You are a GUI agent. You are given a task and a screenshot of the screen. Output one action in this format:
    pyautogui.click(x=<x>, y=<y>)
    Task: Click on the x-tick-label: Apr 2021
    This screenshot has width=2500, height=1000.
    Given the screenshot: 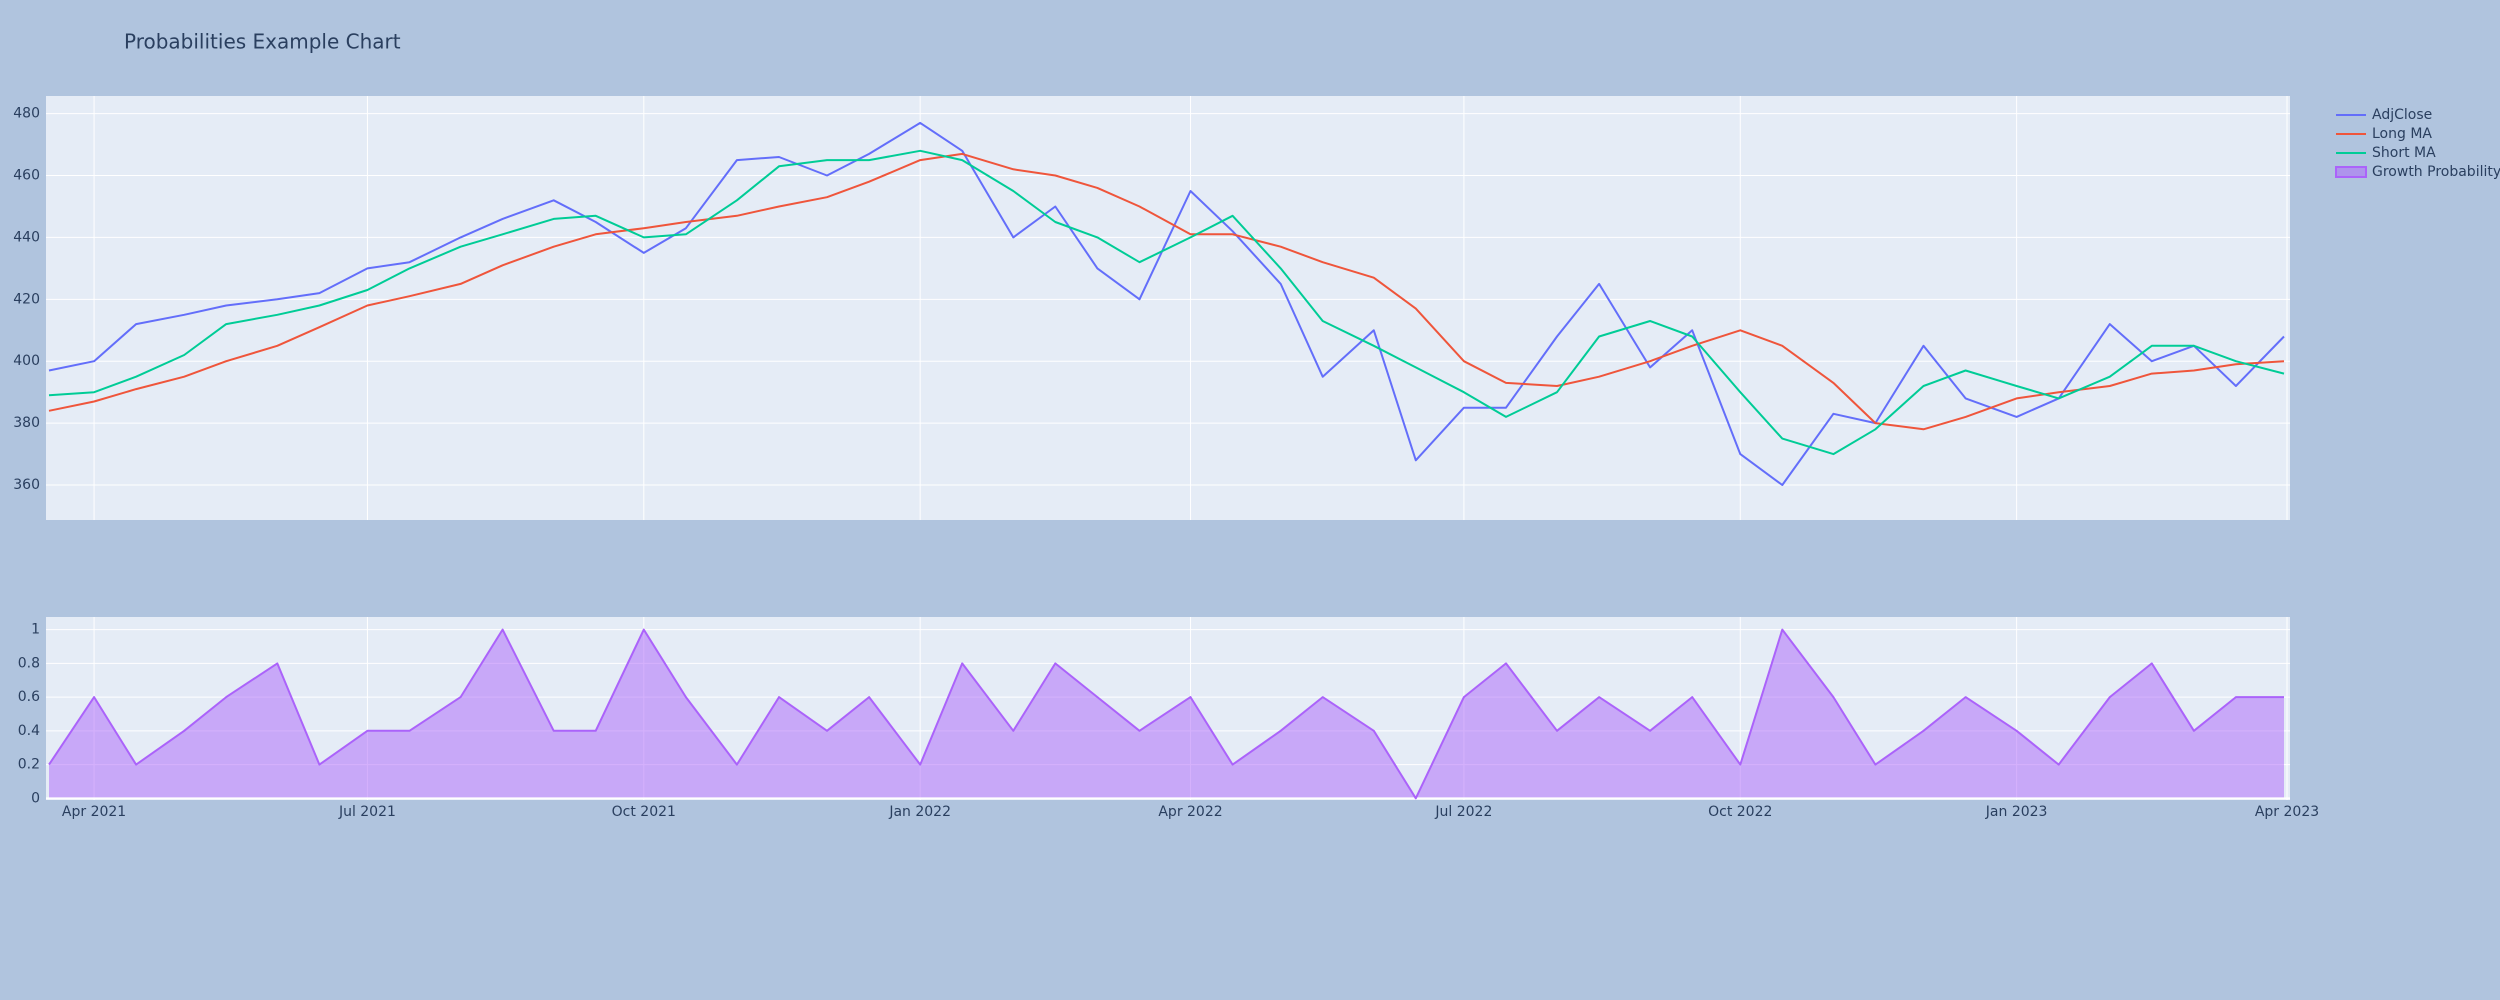 What is the action you would take?
    pyautogui.click(x=94, y=812)
    